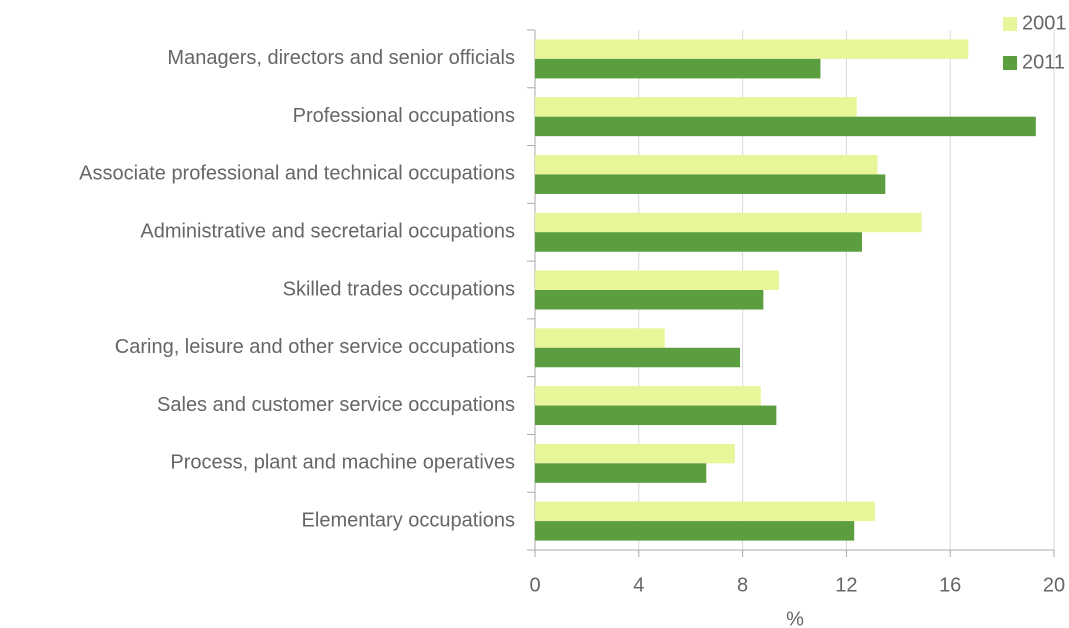  I want to click on legend-label: 2011, so click(1043, 62).